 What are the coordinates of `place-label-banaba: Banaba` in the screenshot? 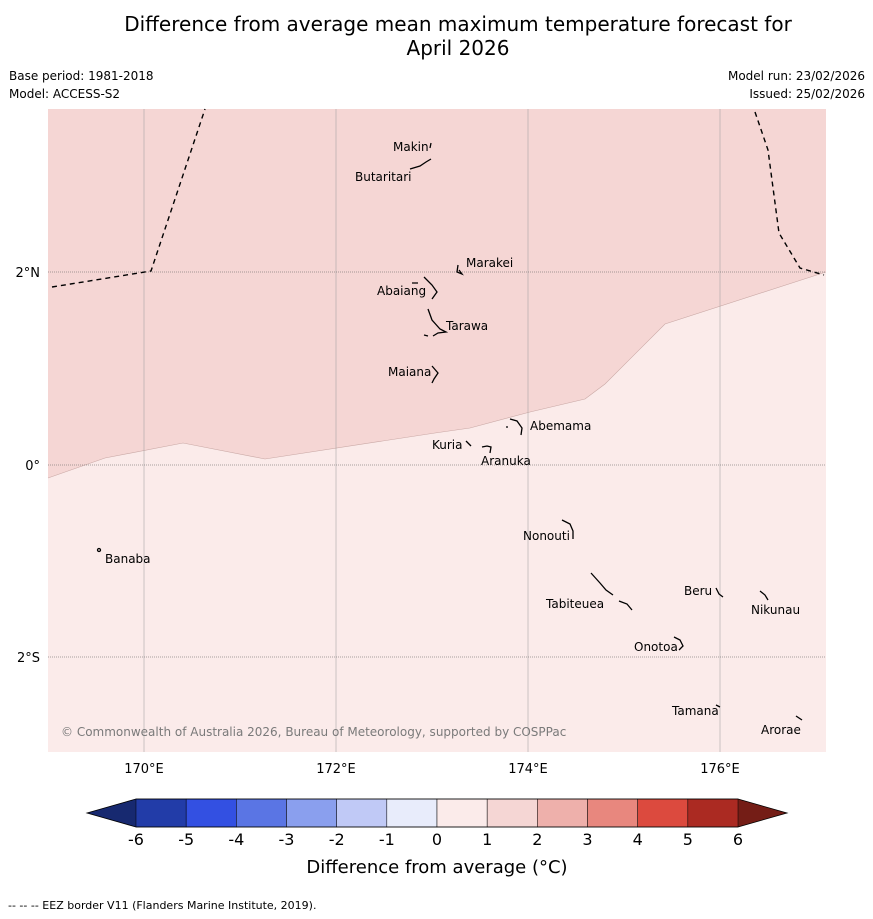 It's located at (128, 559).